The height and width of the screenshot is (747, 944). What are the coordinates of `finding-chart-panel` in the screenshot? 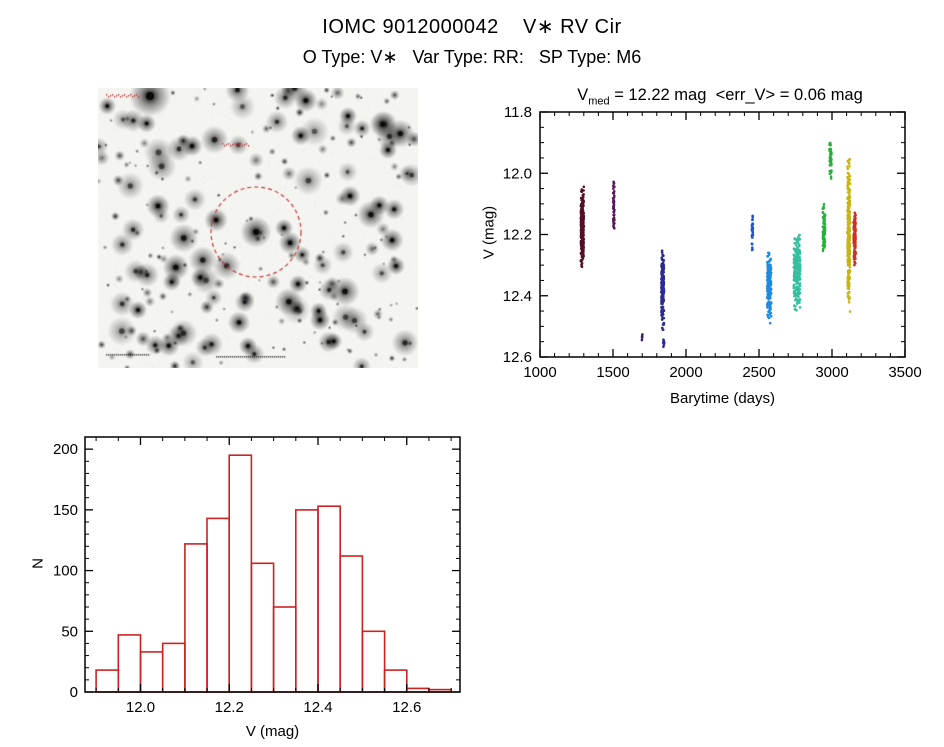 It's located at (258, 228).